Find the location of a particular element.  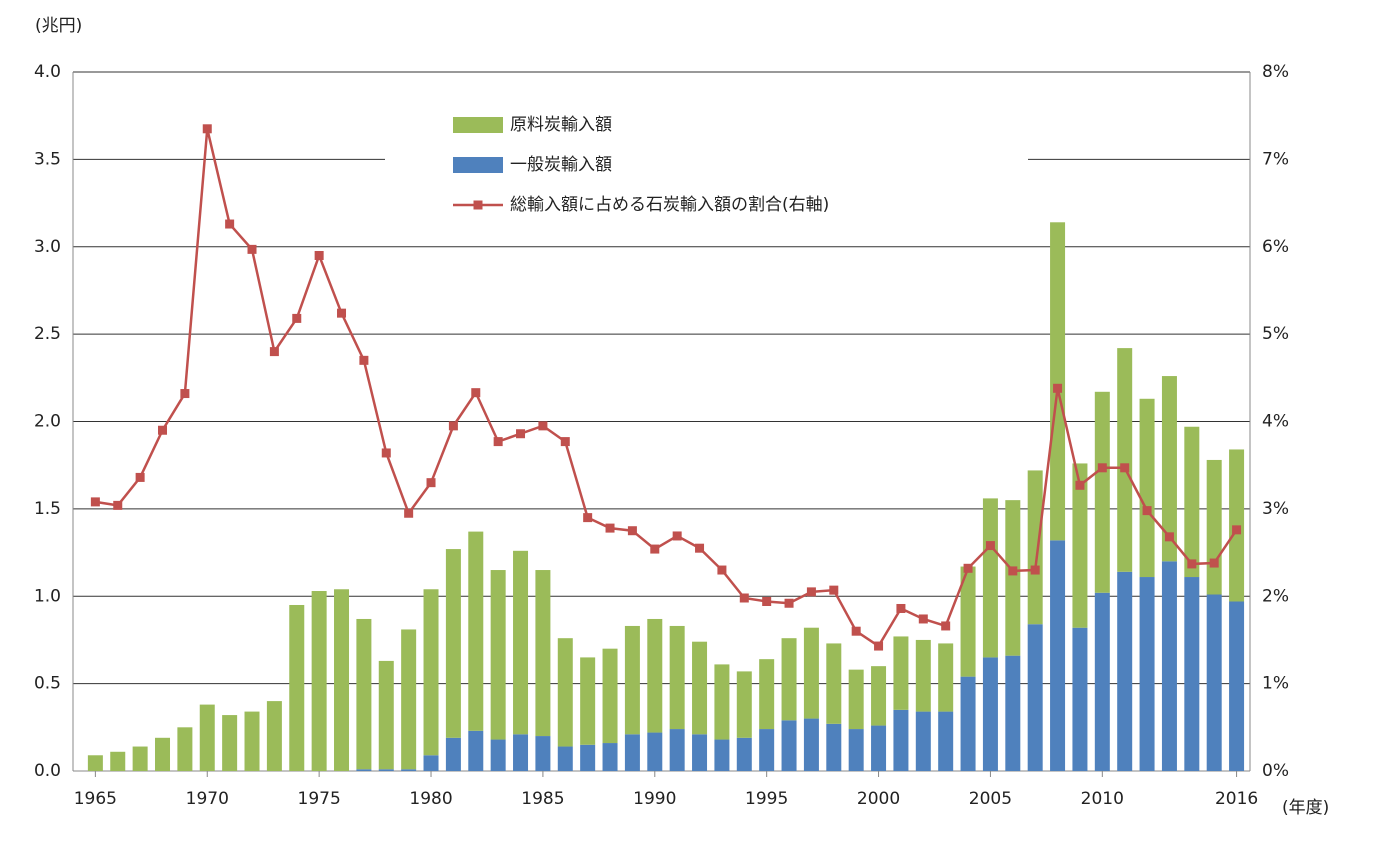

y2-tick-label: 5% is located at coordinates (1275, 334).